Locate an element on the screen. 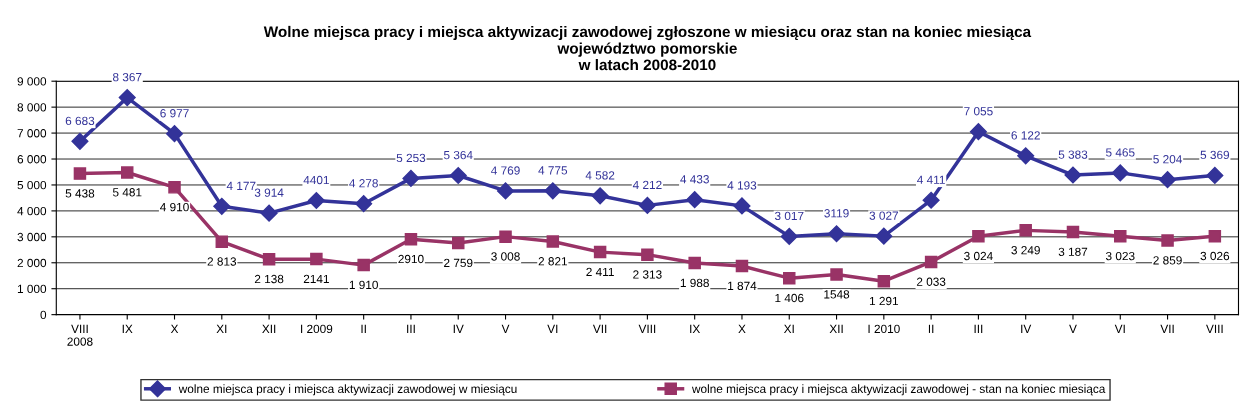  data-label: 3 027 is located at coordinates (884, 215).